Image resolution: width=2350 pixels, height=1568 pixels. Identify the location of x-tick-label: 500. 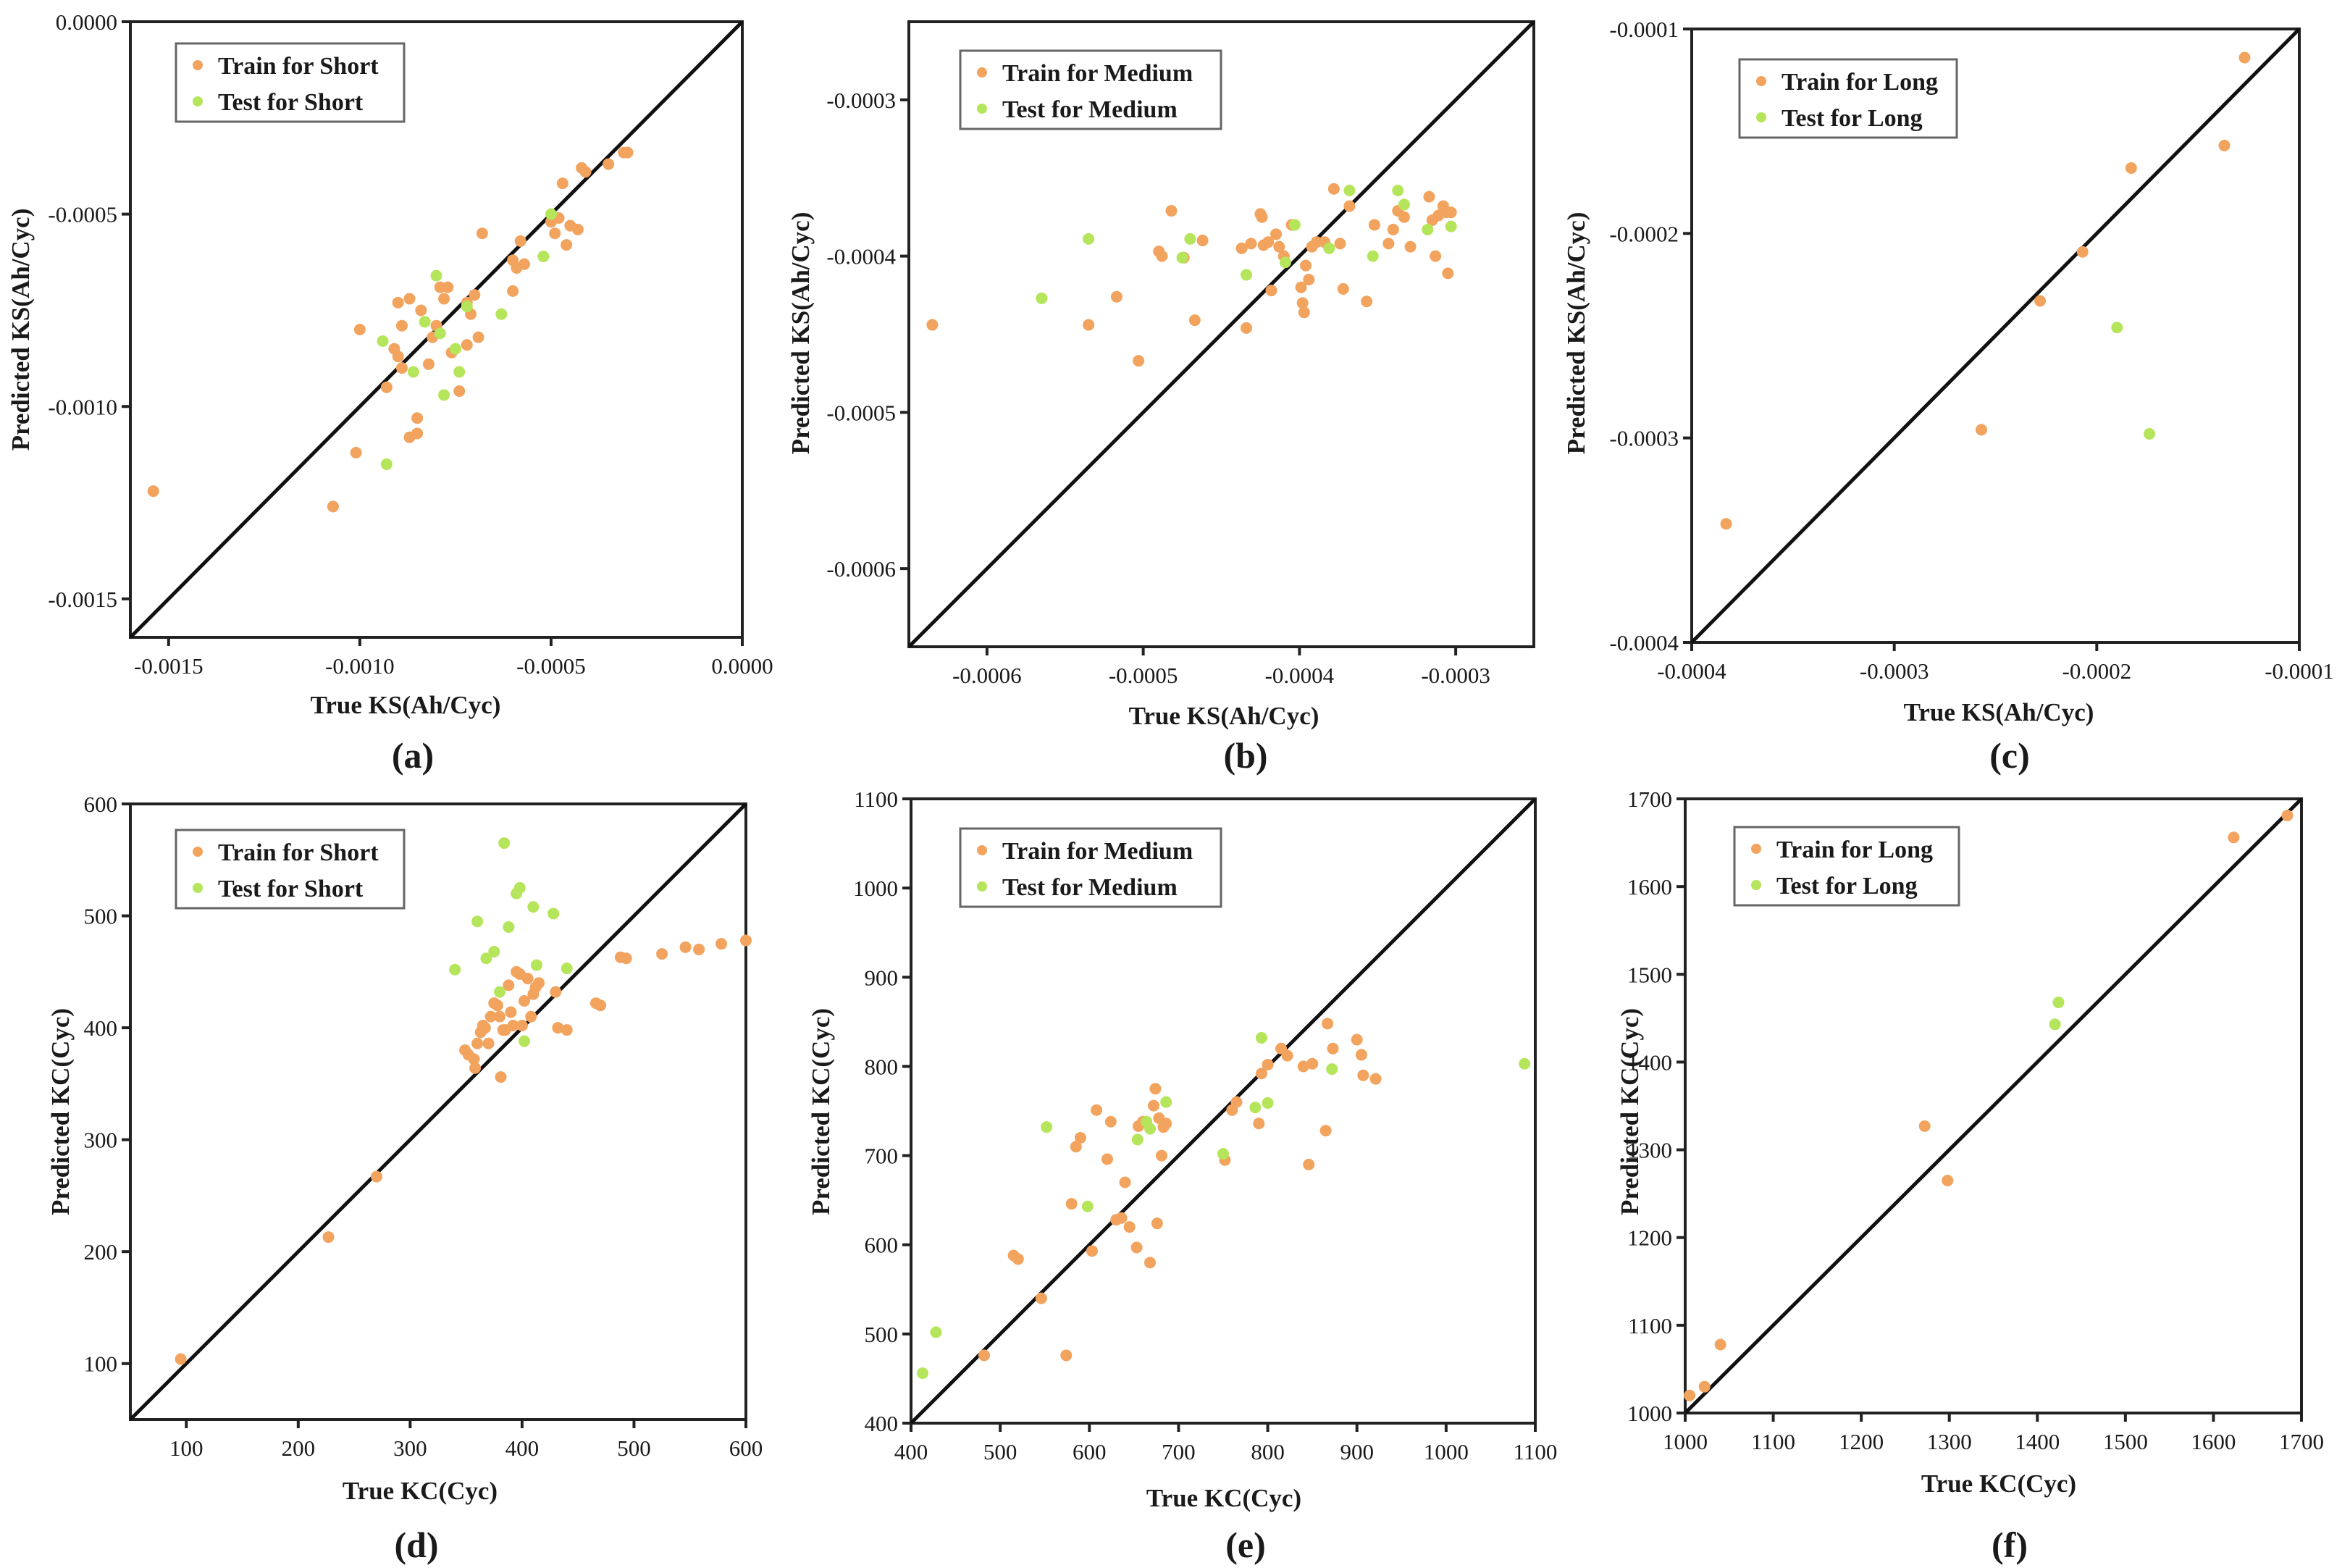
(634, 1448).